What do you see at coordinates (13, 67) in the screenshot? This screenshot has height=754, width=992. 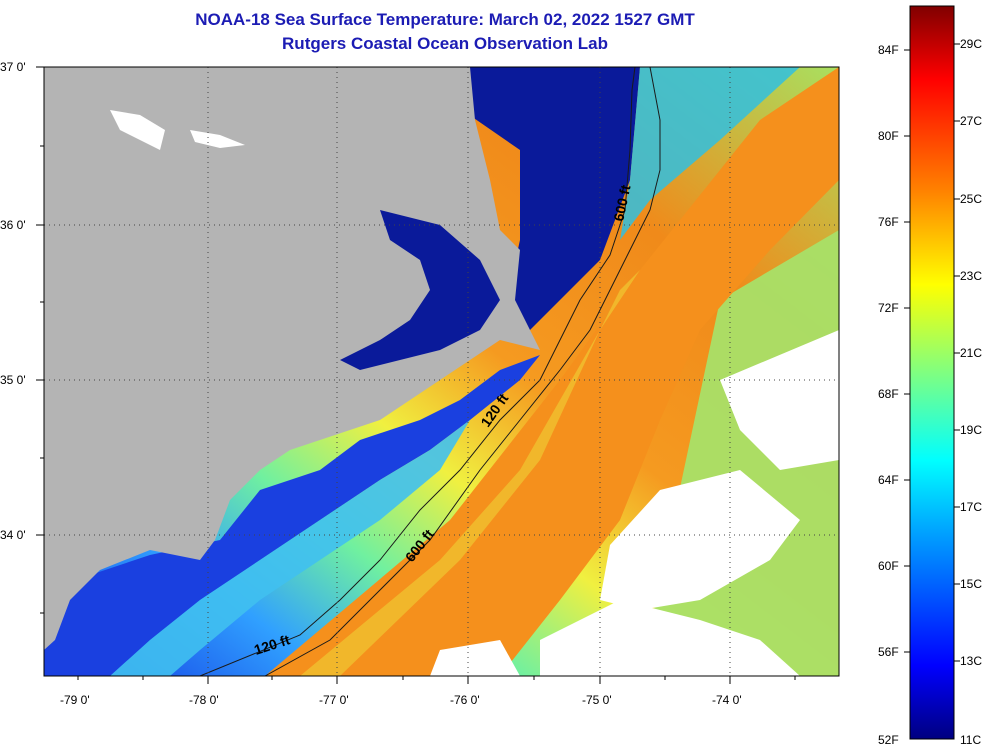 I see `lat-label-37: 37 0'` at bounding box center [13, 67].